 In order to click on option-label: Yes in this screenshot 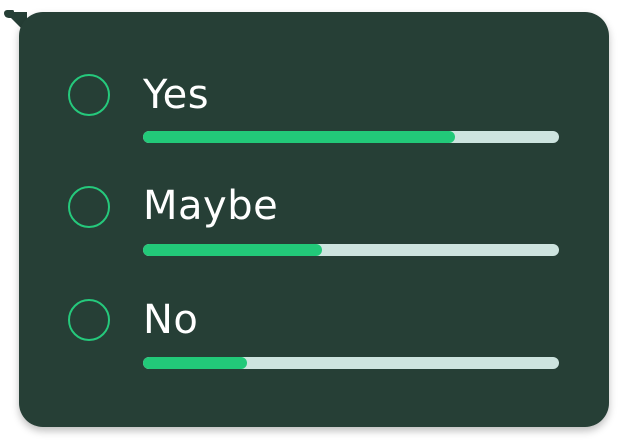, I will do `click(176, 95)`.